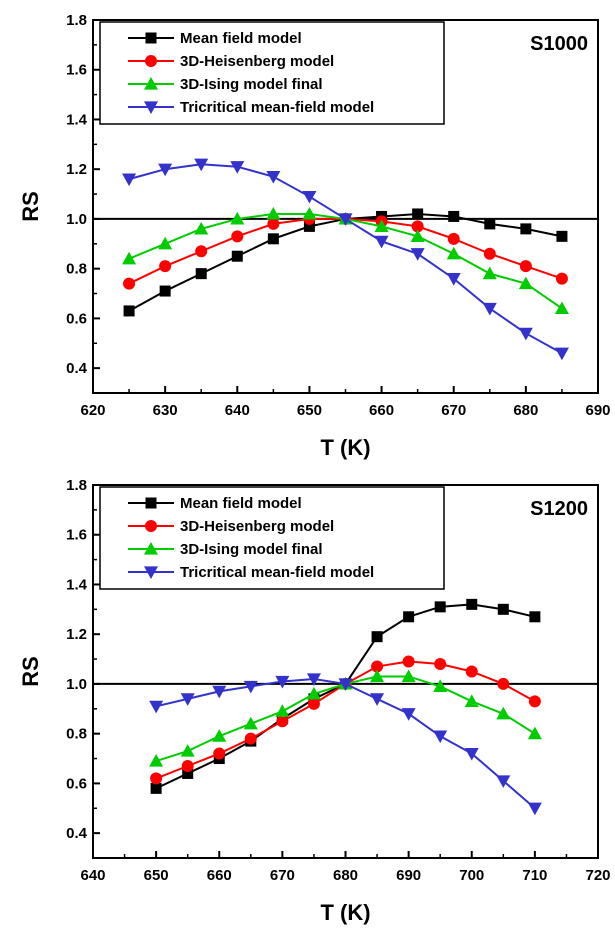 The image size is (615, 932). What do you see at coordinates (241, 503) in the screenshot?
I see `legend-label: Mean field model` at bounding box center [241, 503].